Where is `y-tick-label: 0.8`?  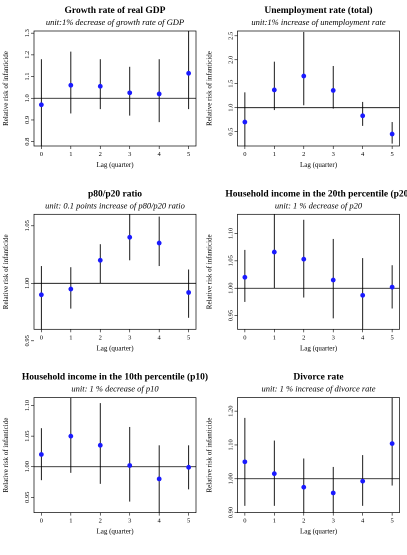
y-tick-label: 0.8 is located at coordinates (27, 142).